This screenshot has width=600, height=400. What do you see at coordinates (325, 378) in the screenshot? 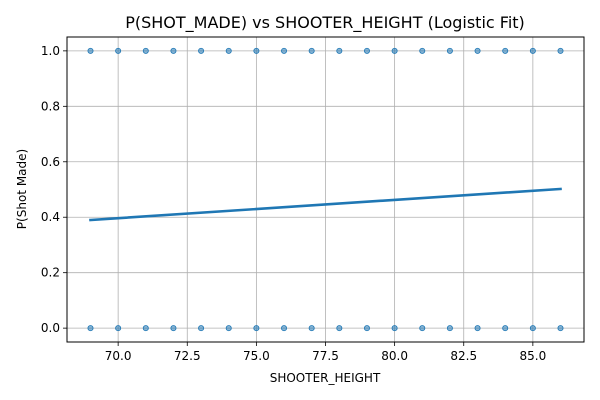
I see `x-axis-label: SHOOTER_HEIGHT` at bounding box center [325, 378].